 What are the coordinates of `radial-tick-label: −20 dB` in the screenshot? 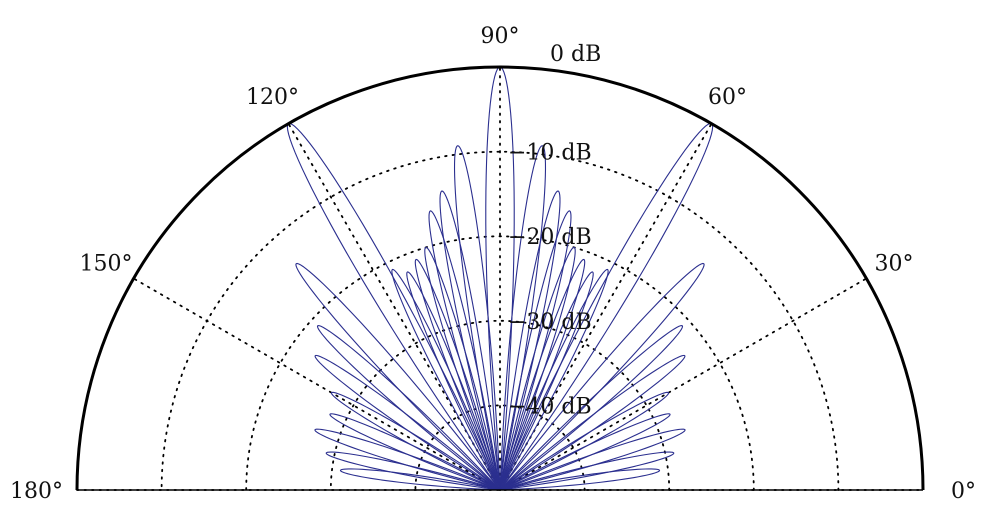 It's located at (550, 237).